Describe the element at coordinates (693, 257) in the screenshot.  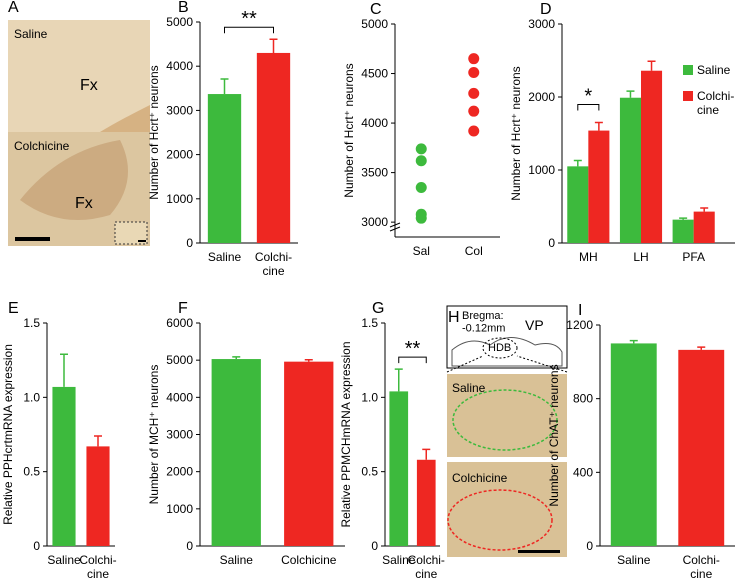
I see `x-tick-label: PFA` at that location.